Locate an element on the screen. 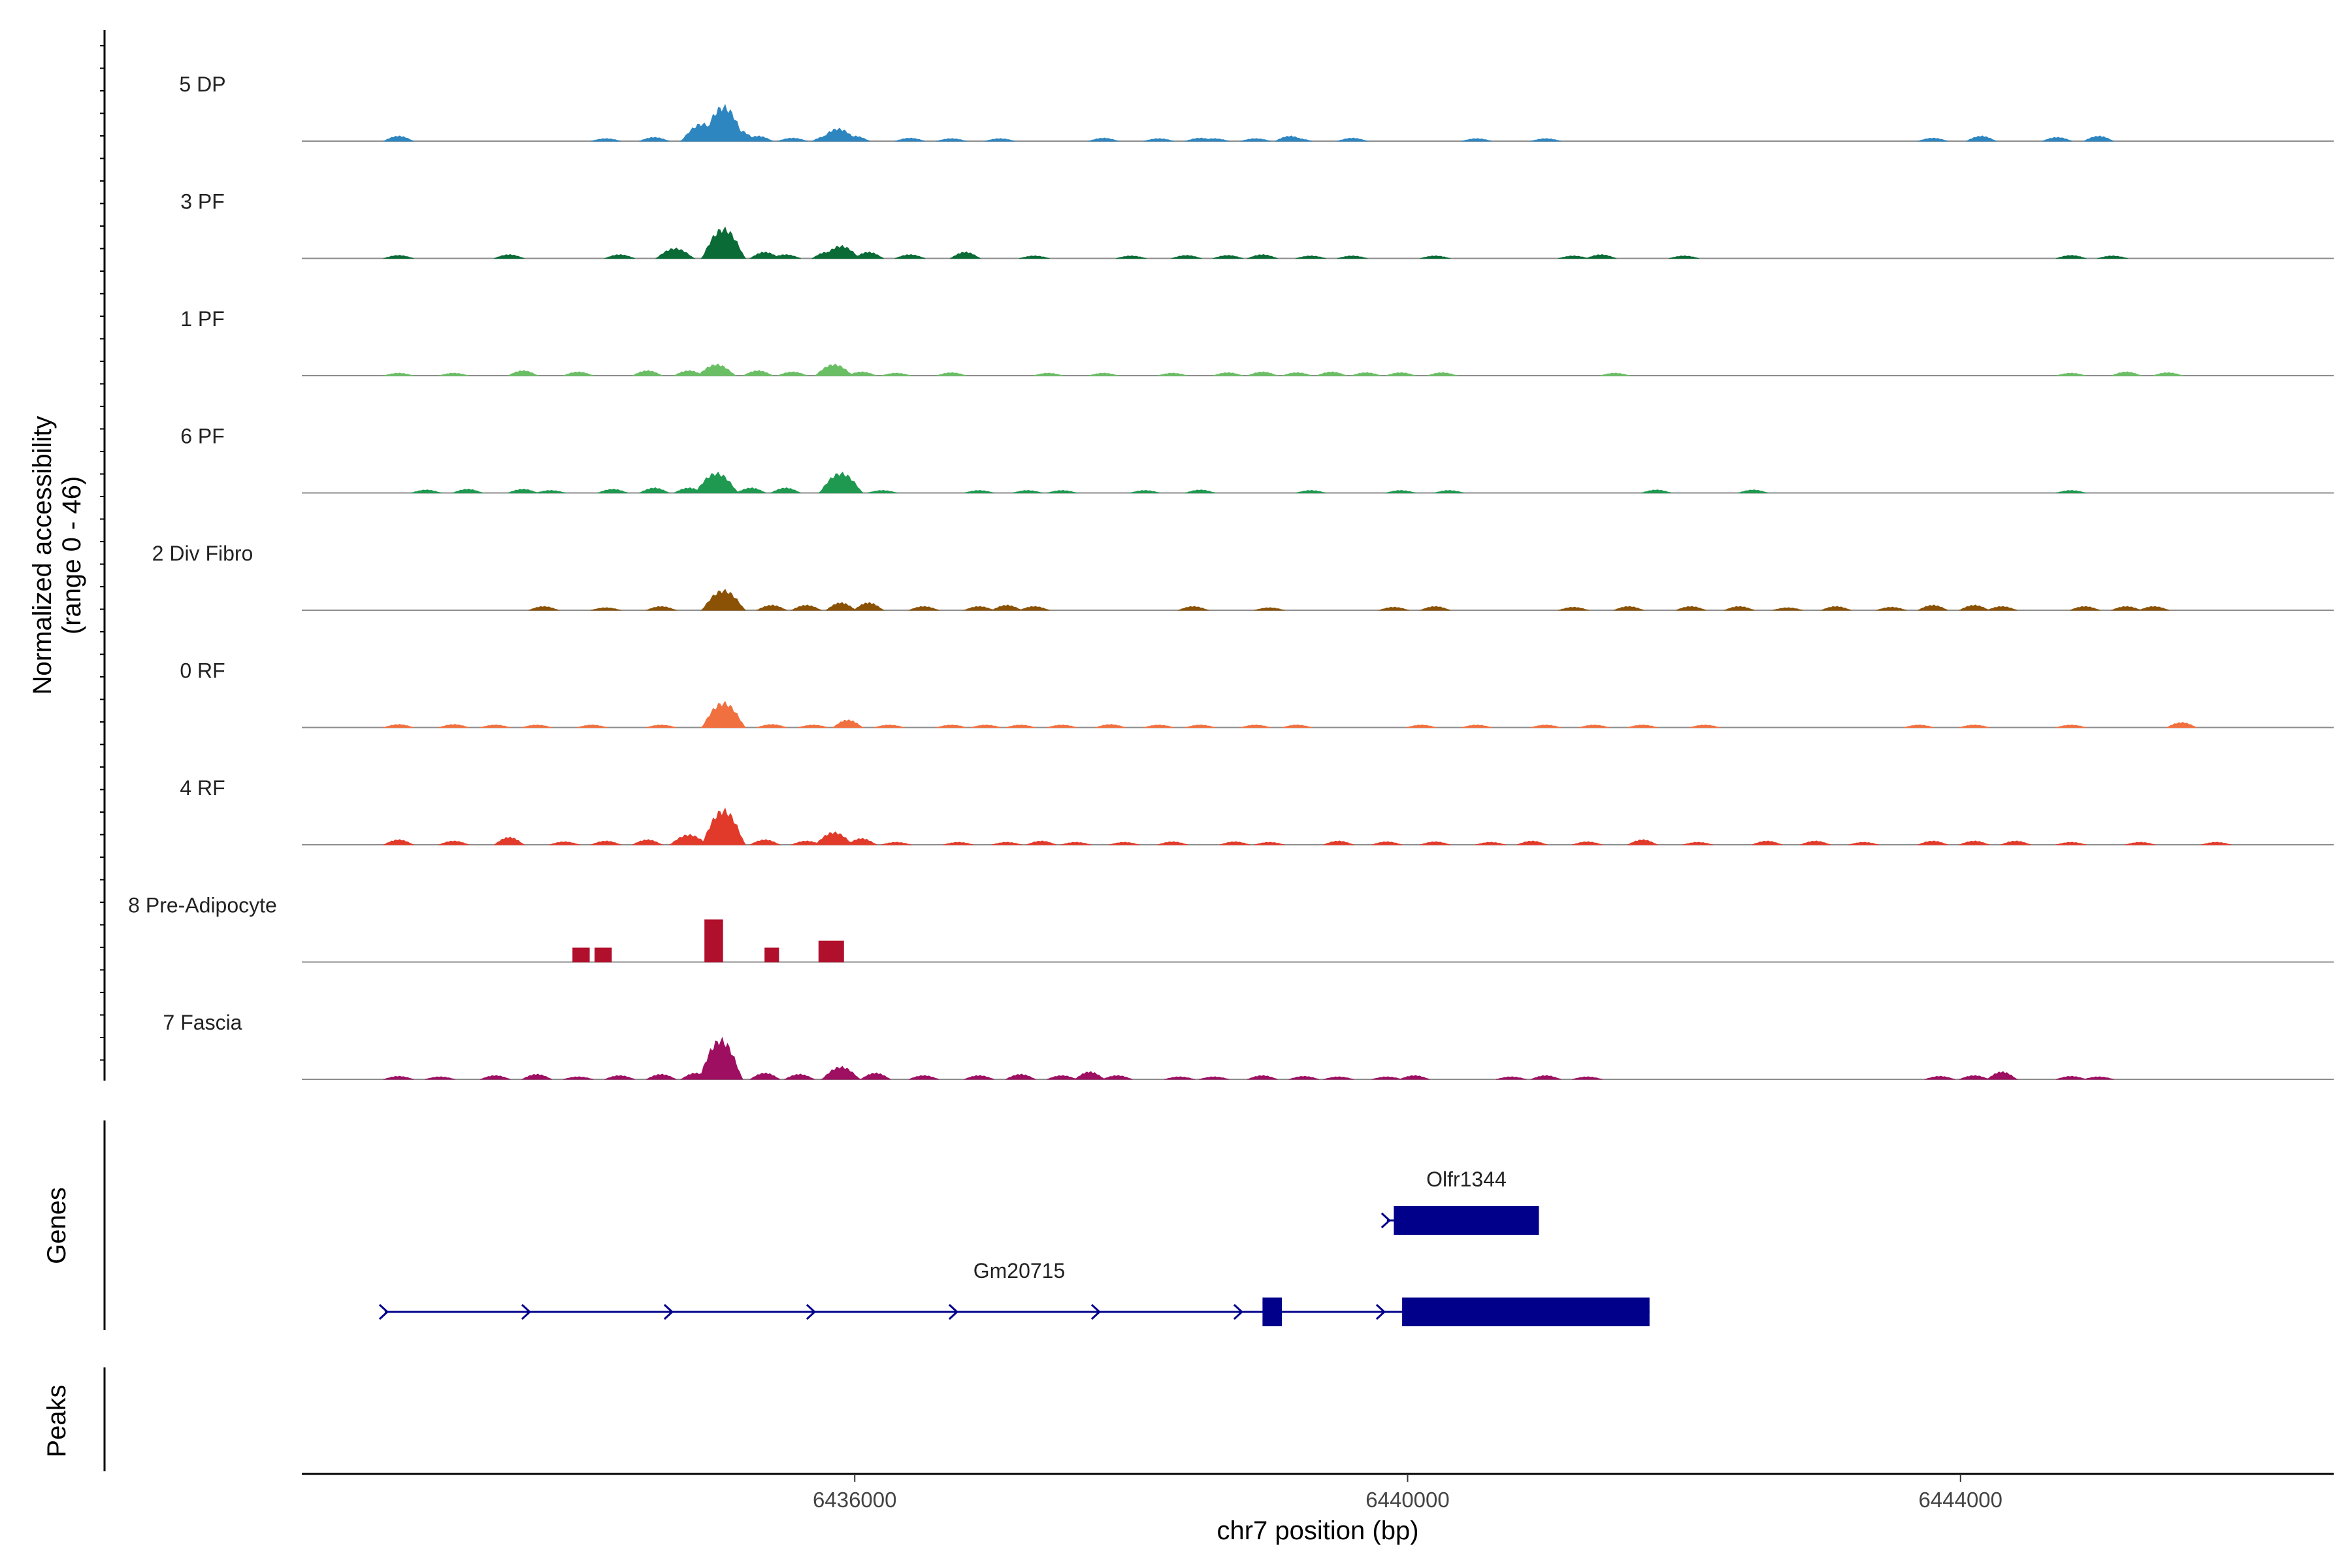 Image resolution: width=2352 pixels, height=1568 pixels. gene-annotations: Olfr1344 Gm20715 is located at coordinates (1014, 1247).